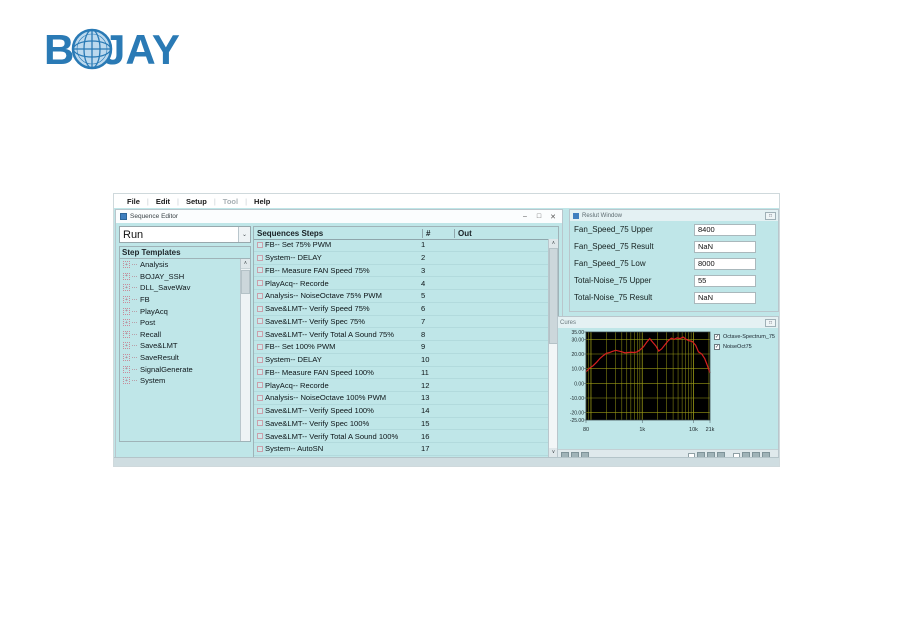 Image resolution: width=900 pixels, height=618 pixels. What do you see at coordinates (770, 322) in the screenshot?
I see `curves-maximize-button: □` at bounding box center [770, 322].